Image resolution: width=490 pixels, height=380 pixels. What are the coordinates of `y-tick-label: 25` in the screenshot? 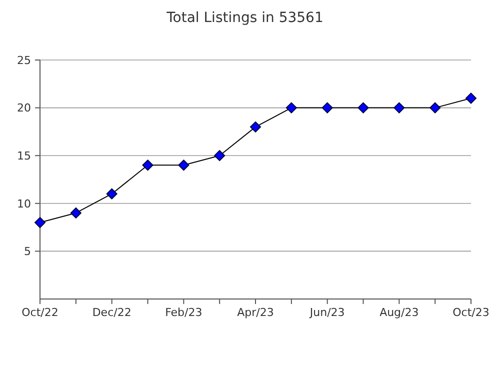 It's located at (24, 60).